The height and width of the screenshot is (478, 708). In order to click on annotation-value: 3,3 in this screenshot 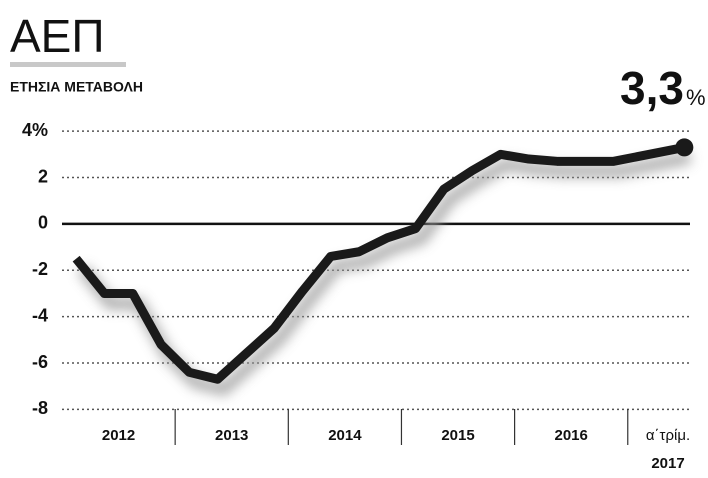, I will do `click(652, 88)`.